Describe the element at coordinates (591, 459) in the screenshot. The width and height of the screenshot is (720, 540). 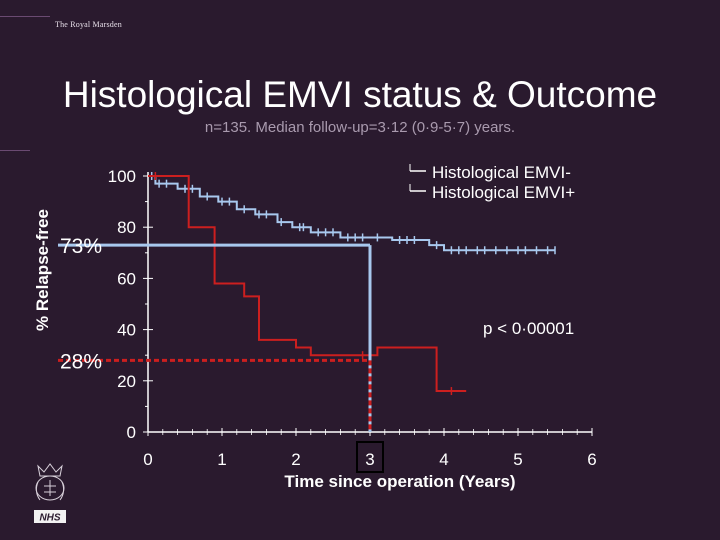
I see `x-tick-label: 6` at that location.